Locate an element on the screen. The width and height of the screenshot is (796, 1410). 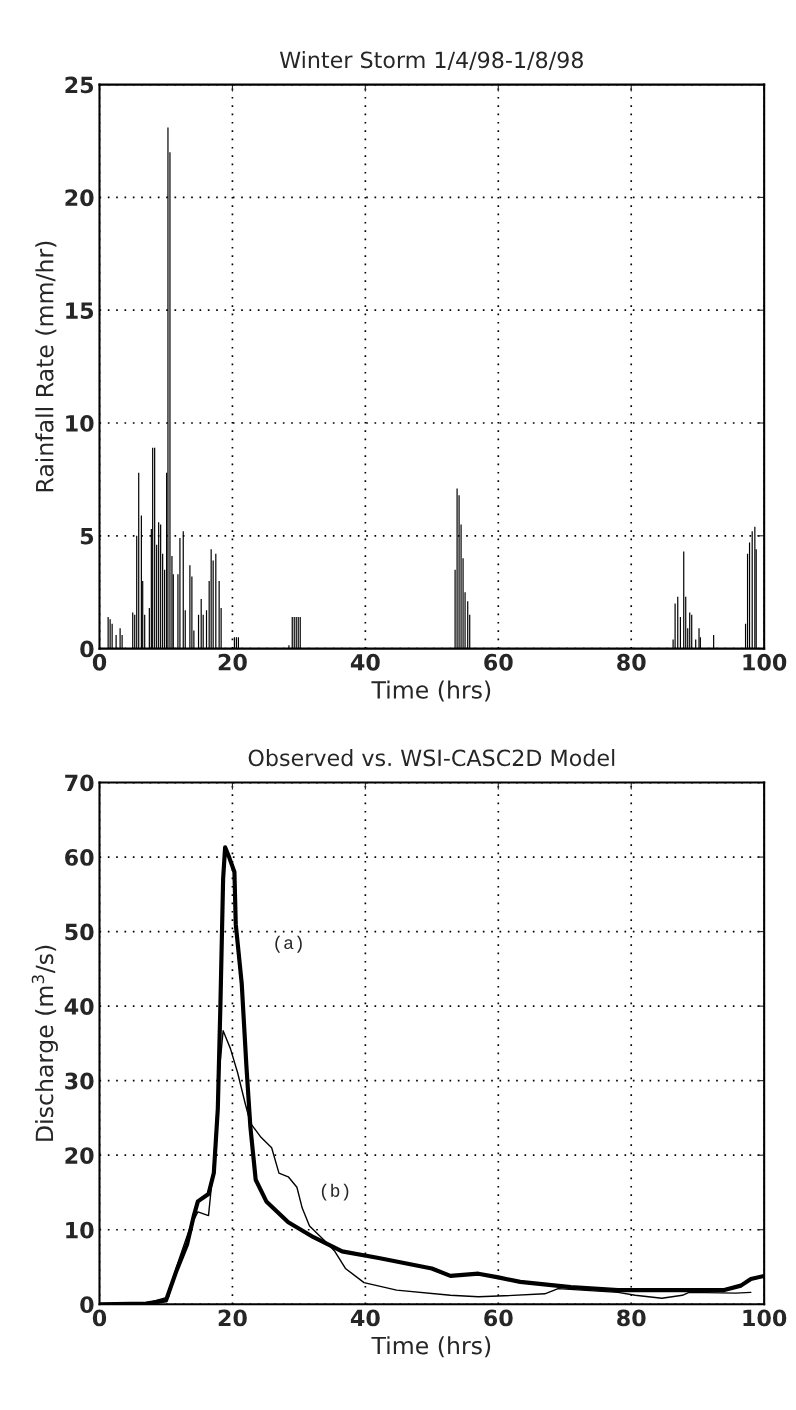
y-tick-label: 70 is located at coordinates (79, 783).